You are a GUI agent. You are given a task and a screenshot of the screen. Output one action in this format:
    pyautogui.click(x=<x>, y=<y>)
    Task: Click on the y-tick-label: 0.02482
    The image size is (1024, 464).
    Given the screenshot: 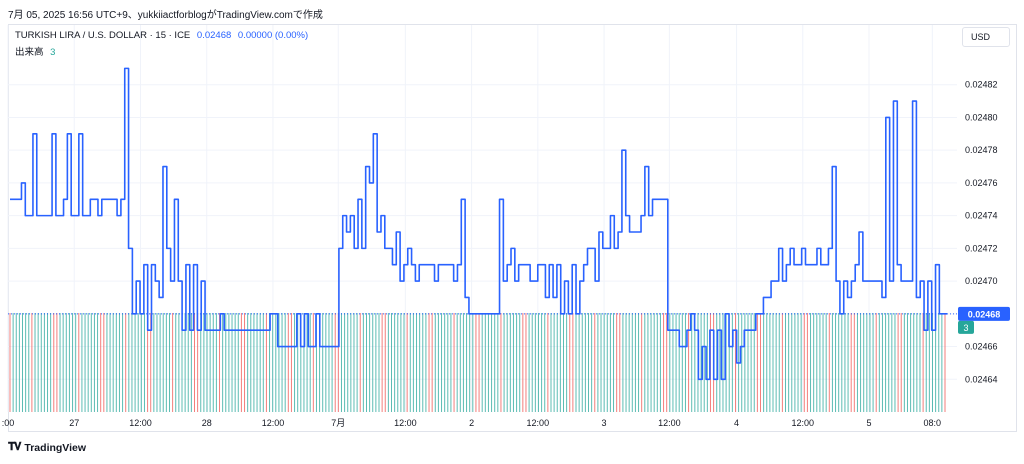 What is the action you would take?
    pyautogui.click(x=981, y=85)
    